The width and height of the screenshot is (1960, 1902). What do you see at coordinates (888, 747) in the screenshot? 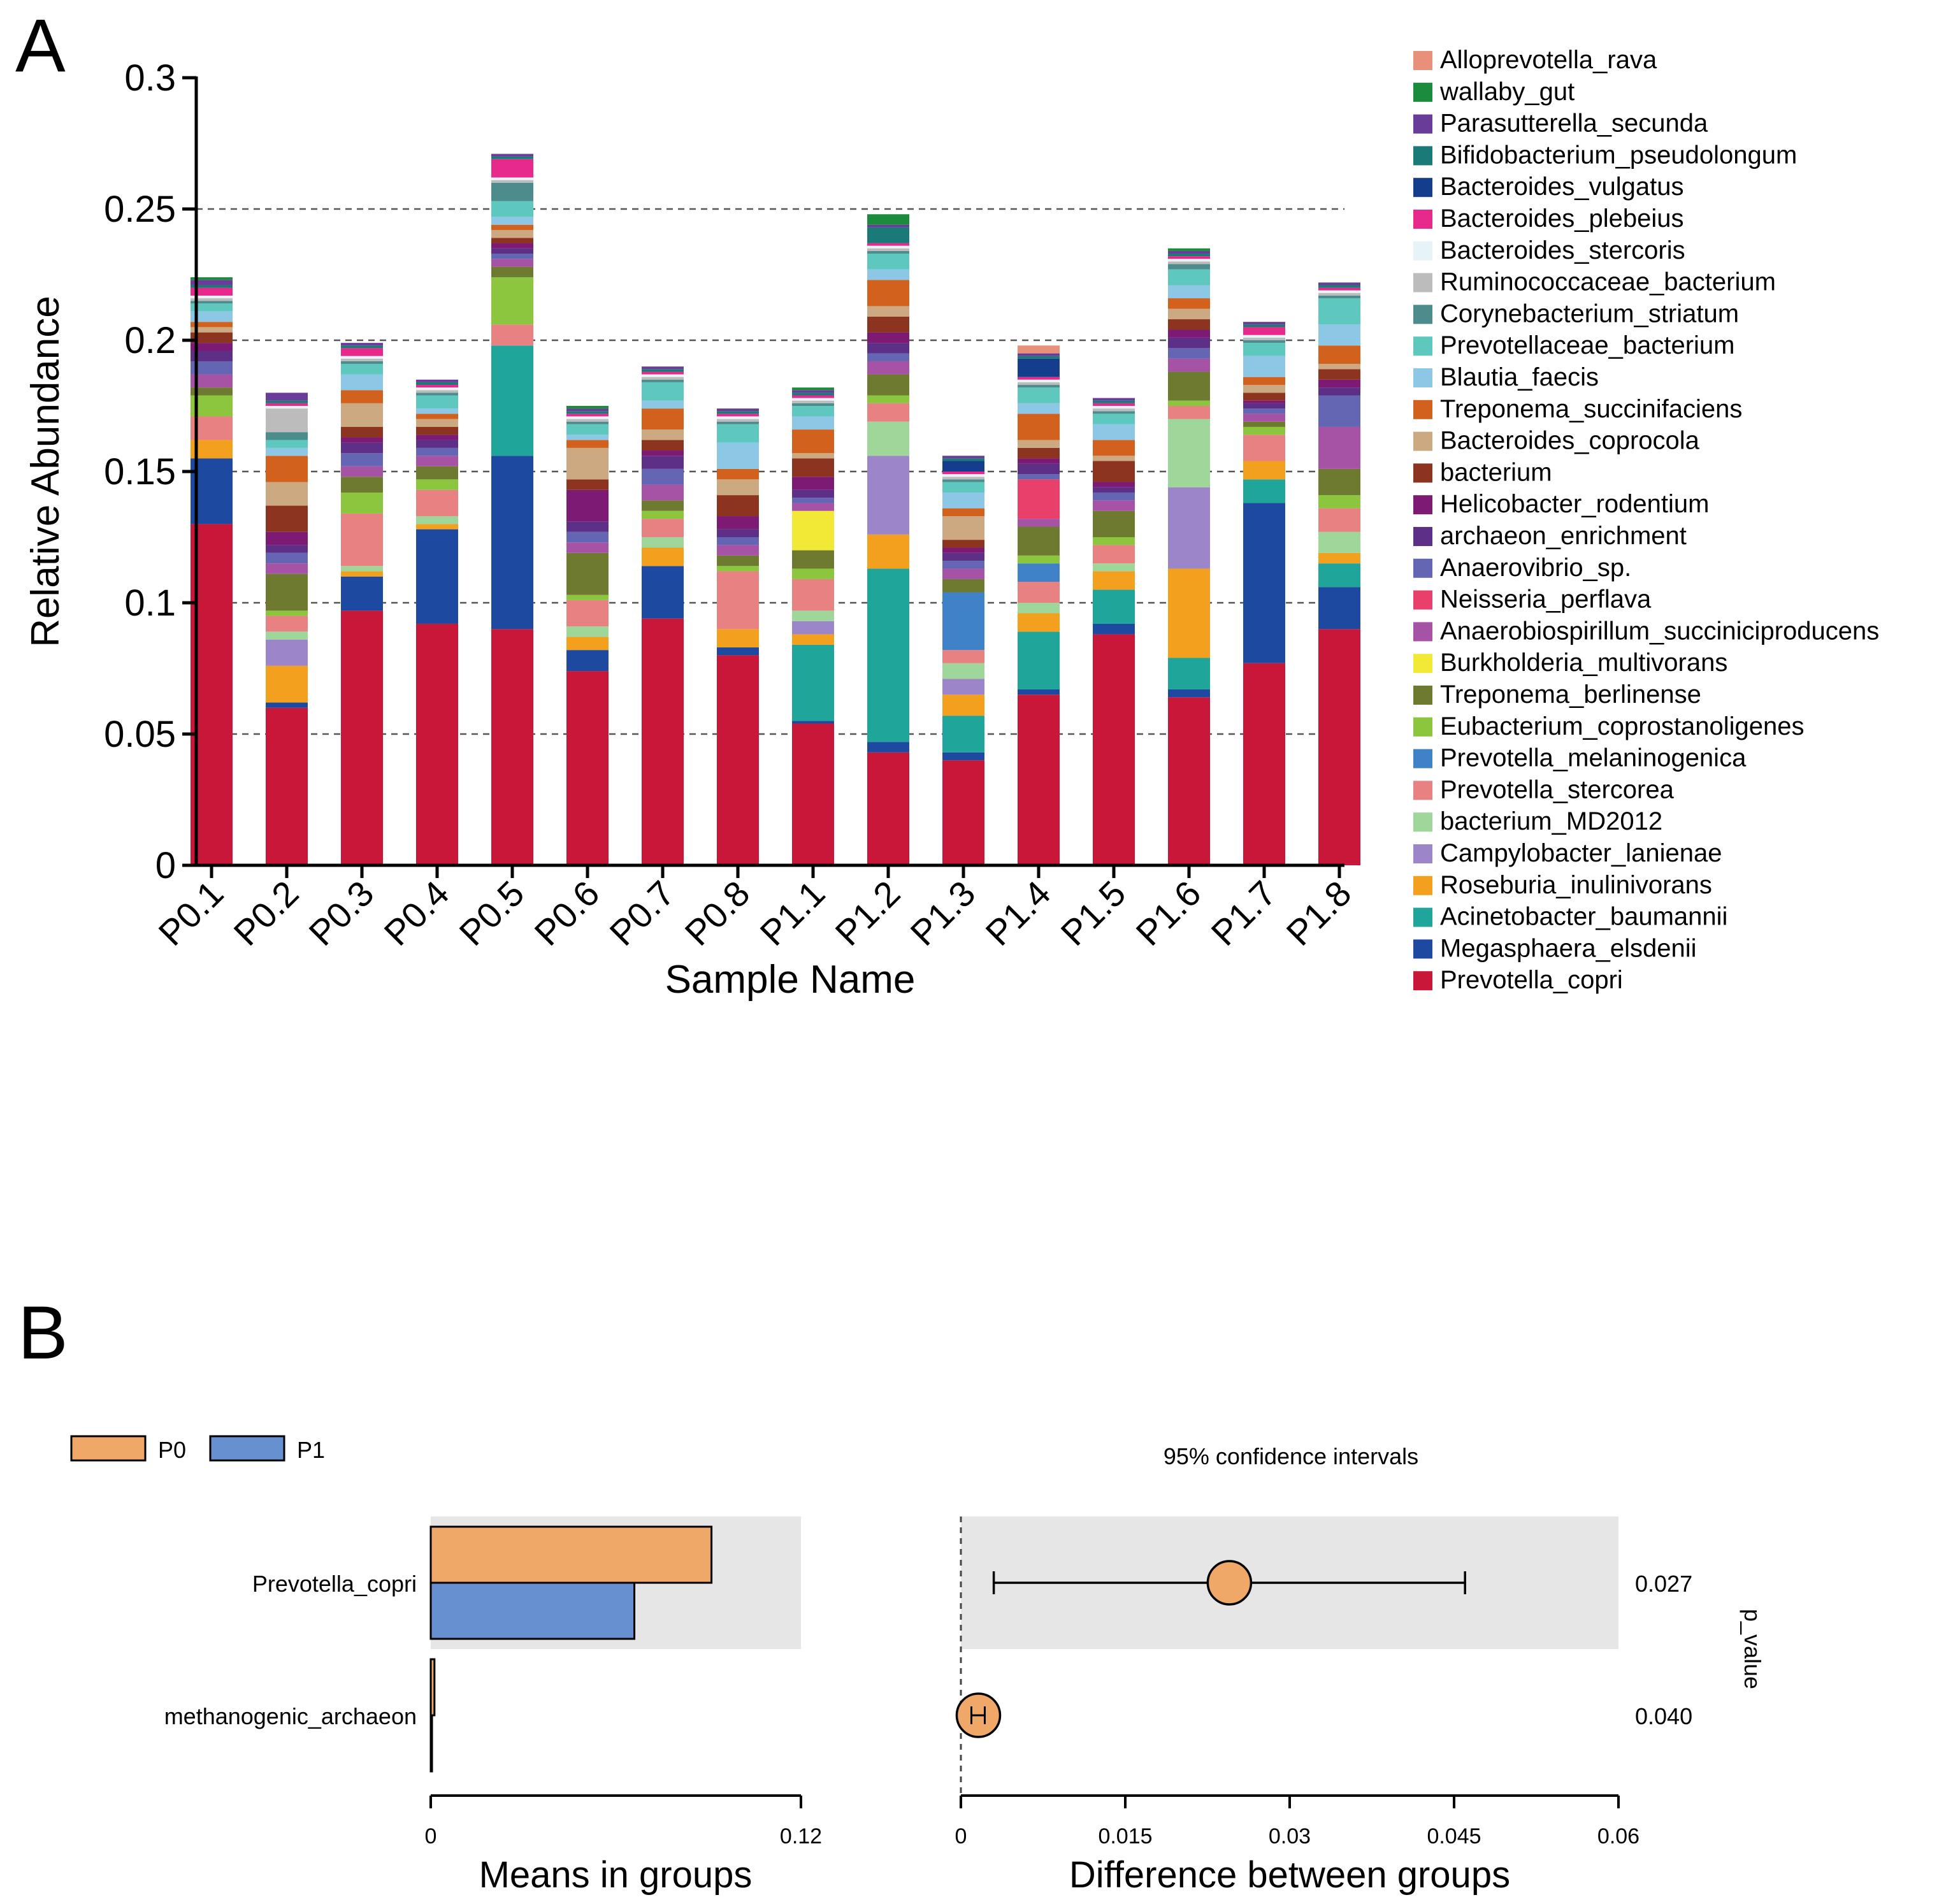
I see `bar-segment-p1-2-megasphaera-elsdenii` at bounding box center [888, 747].